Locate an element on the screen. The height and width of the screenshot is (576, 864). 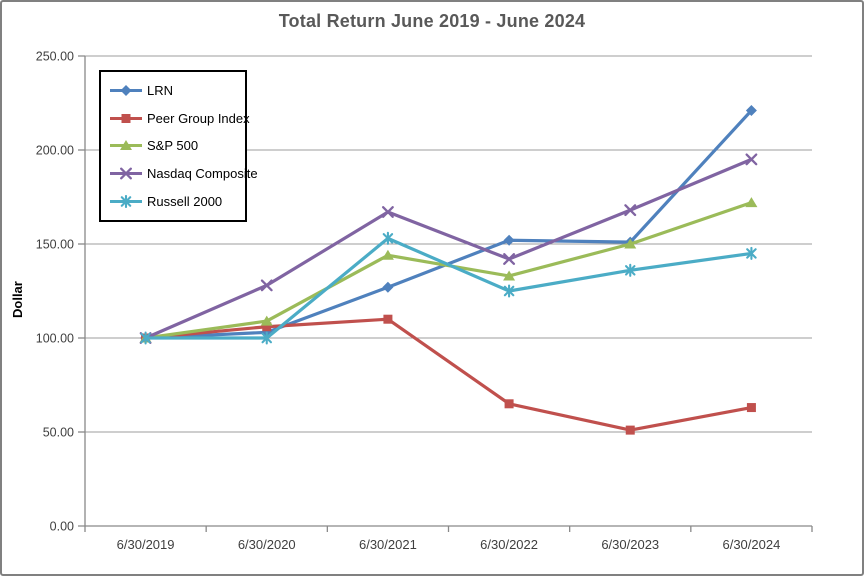
legend-label-peer-group-index: Peer Group Index is located at coordinates (198, 118).